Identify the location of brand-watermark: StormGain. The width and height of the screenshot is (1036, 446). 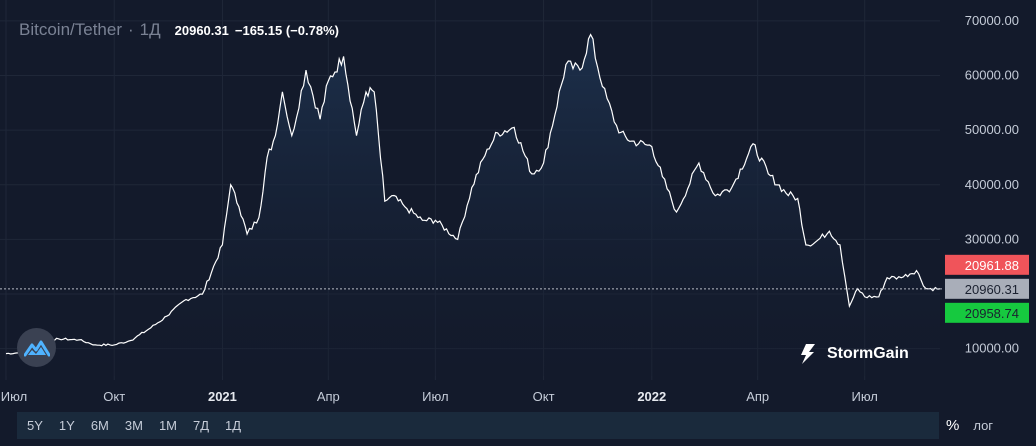
(853, 354).